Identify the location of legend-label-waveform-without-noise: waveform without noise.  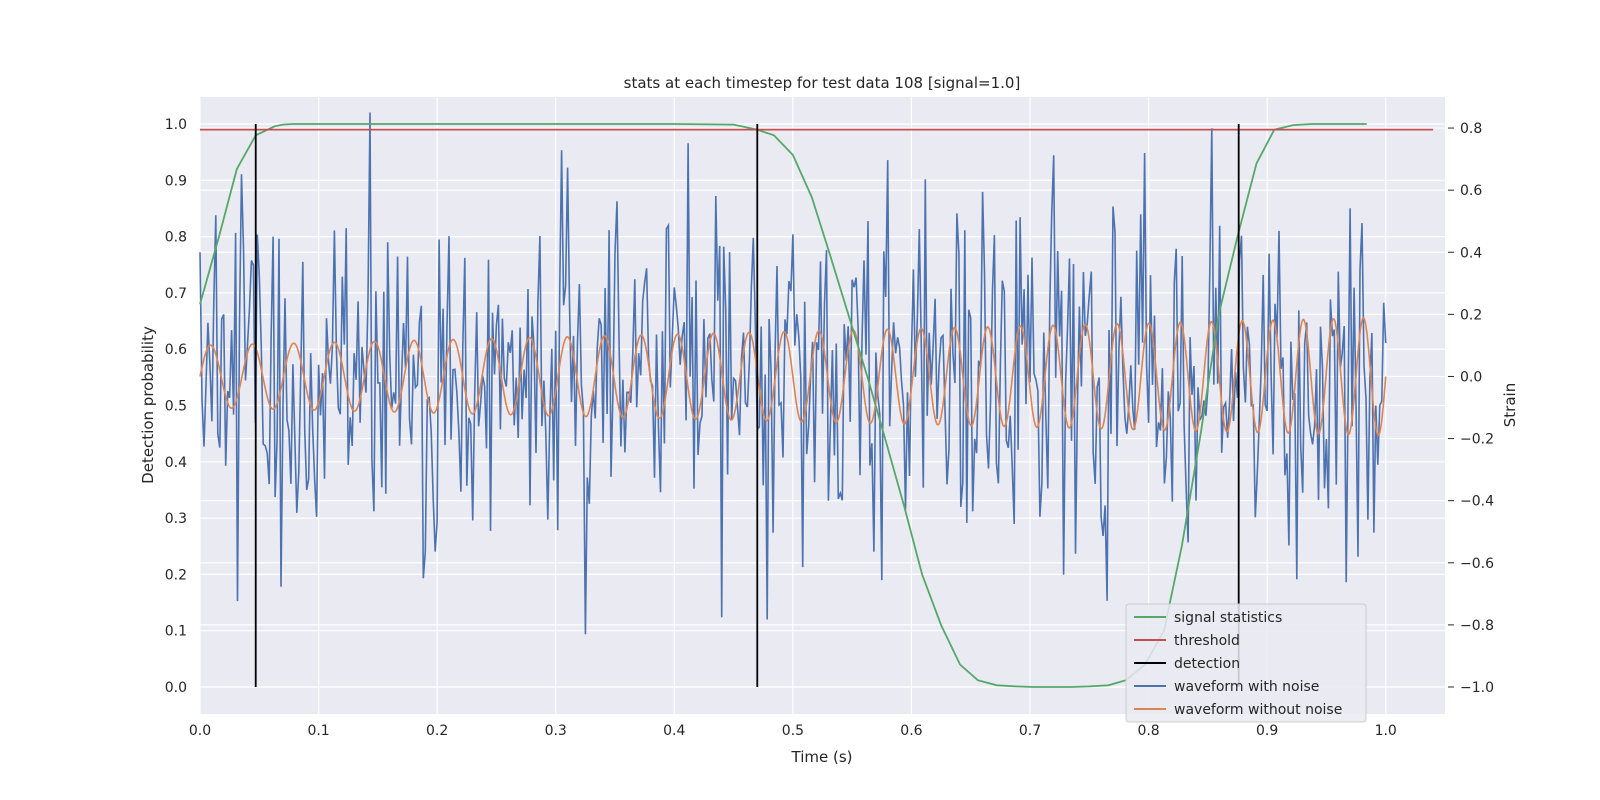
(1258, 710).